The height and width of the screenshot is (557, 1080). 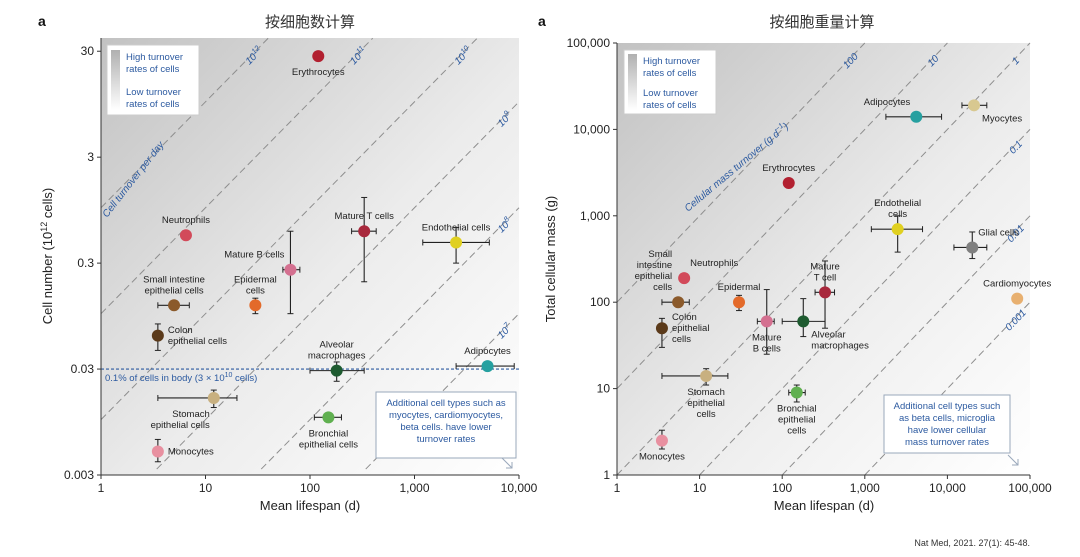 I want to click on point-label: Alveolar macrophages, so click(x=337, y=351).